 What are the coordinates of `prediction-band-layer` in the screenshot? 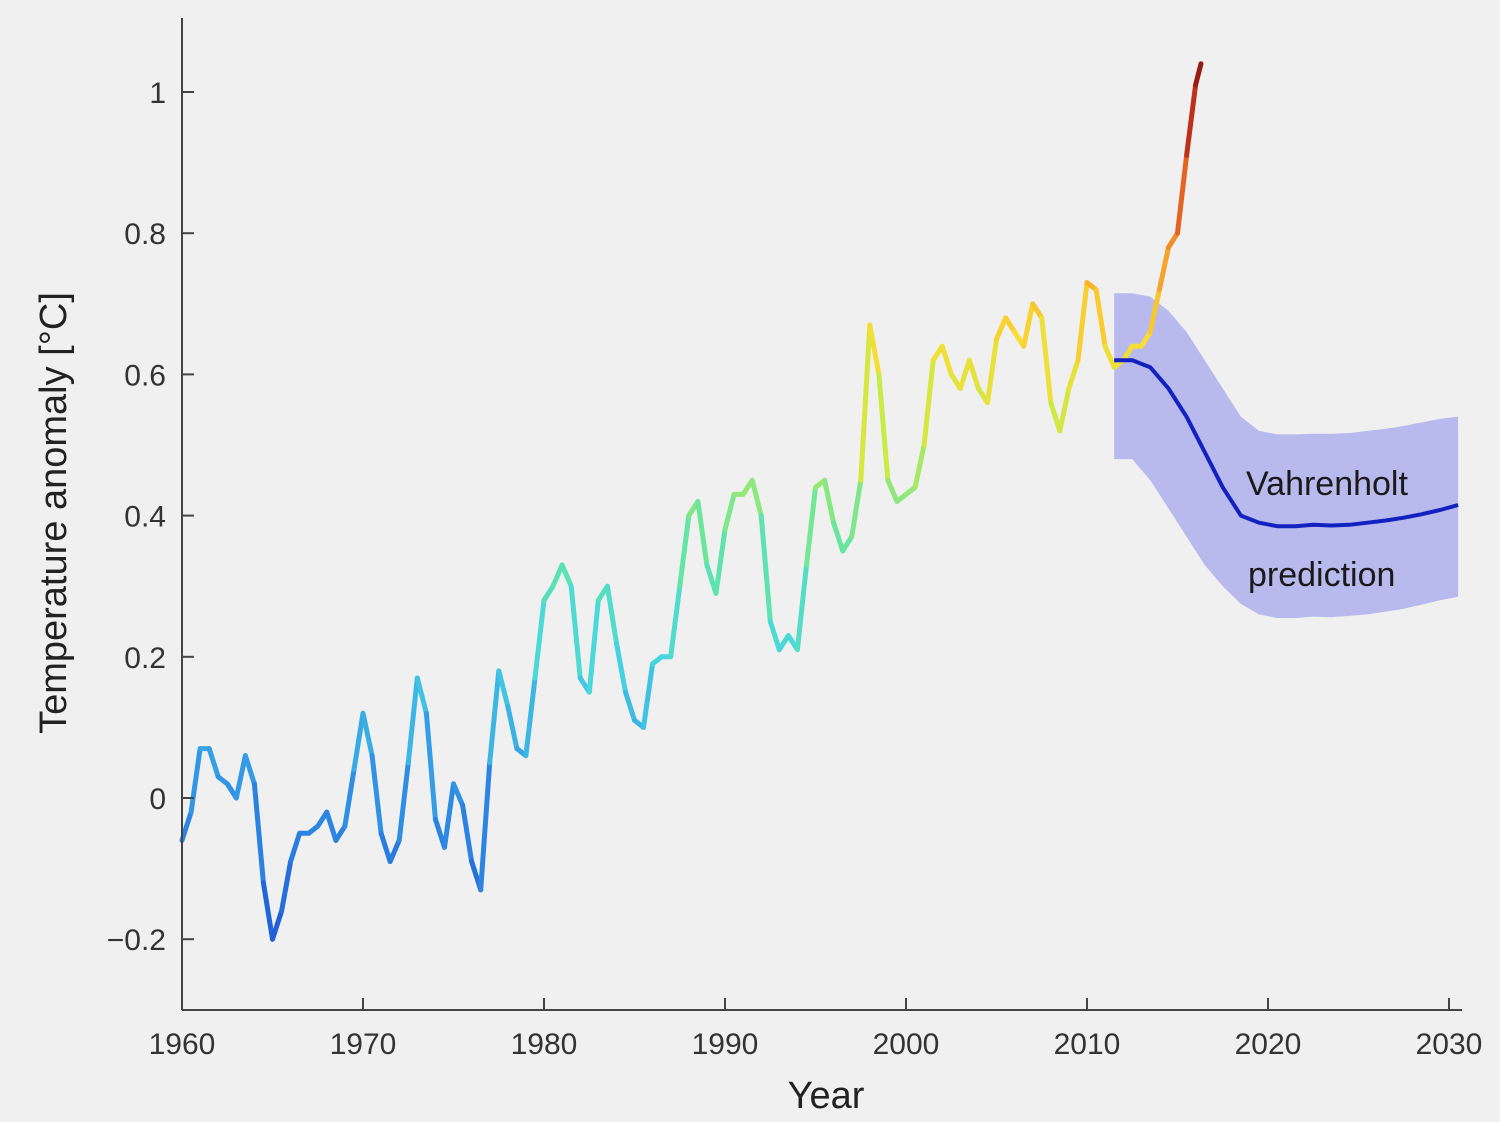 It's located at (1286, 455).